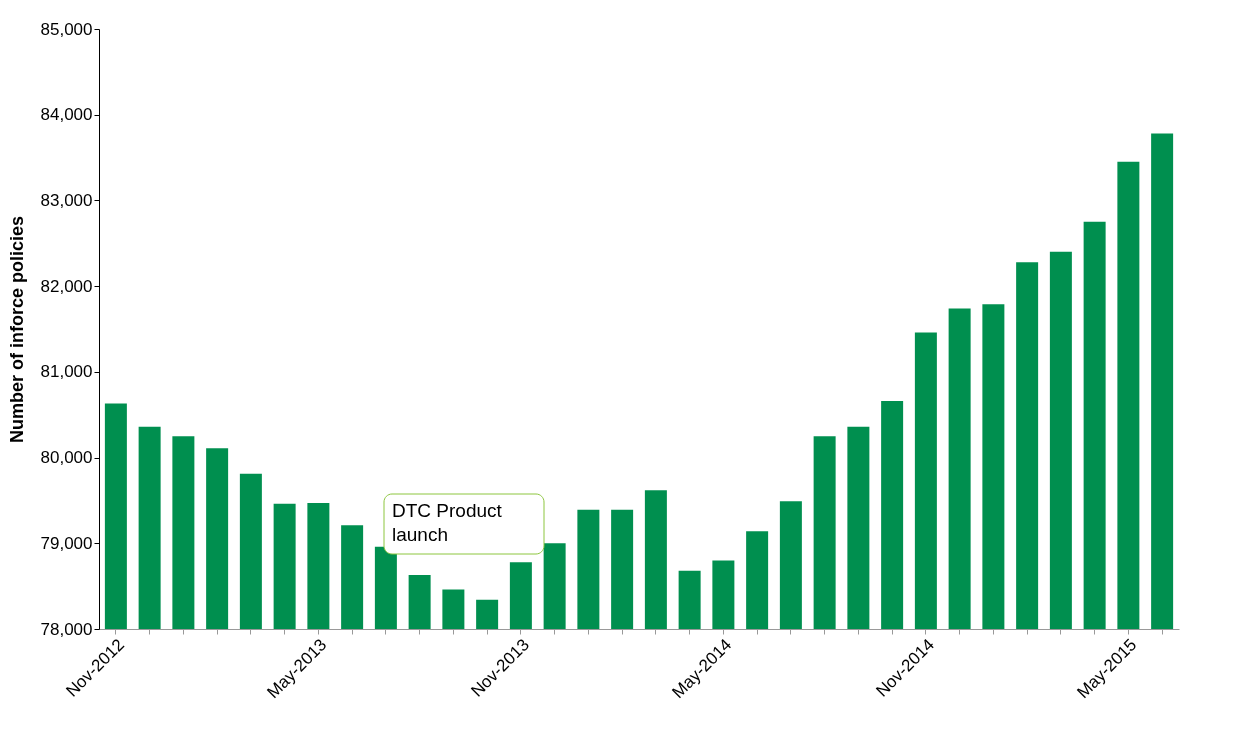 The image size is (1256, 749). What do you see at coordinates (66, 372) in the screenshot?
I see `y-tick-label: 81,000` at bounding box center [66, 372].